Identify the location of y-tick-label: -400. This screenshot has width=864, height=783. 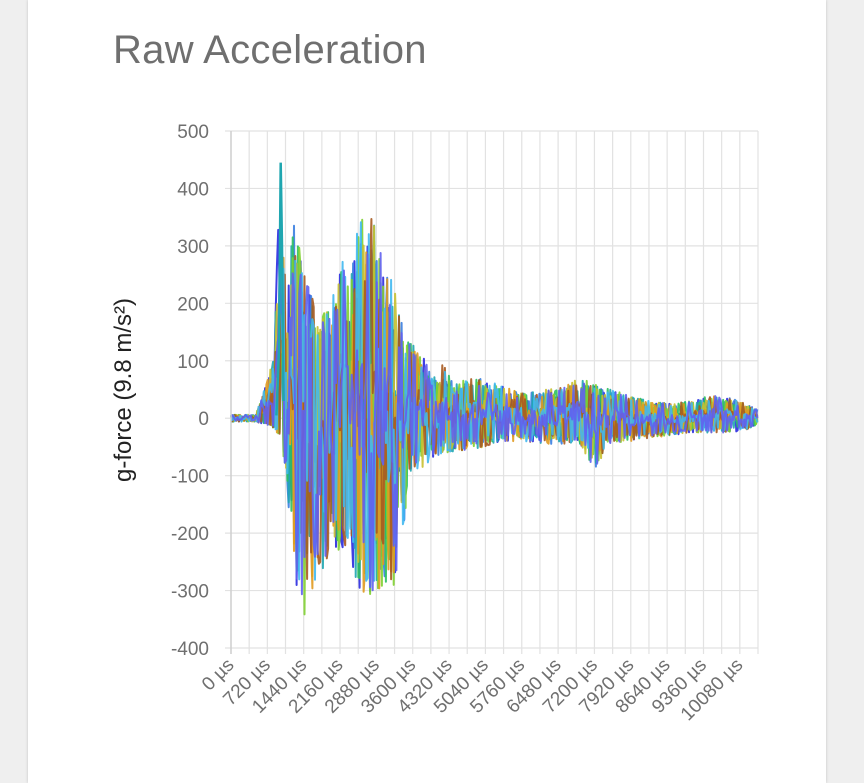
(190, 649).